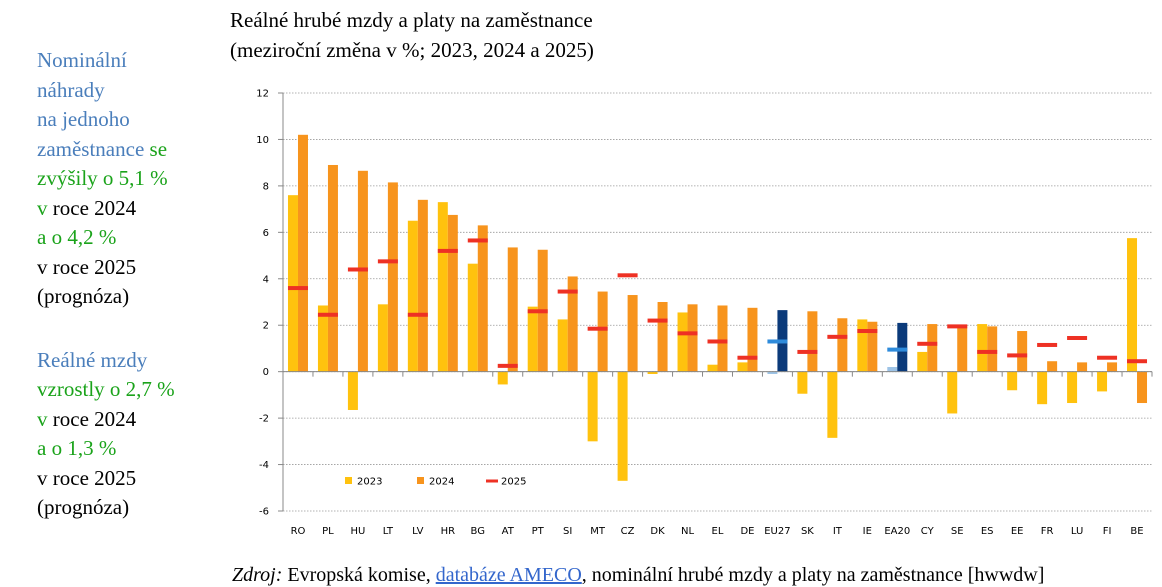 The width and height of the screenshot is (1162, 587). What do you see at coordinates (264, 419) in the screenshot?
I see `y-tick-label: -2` at bounding box center [264, 419].